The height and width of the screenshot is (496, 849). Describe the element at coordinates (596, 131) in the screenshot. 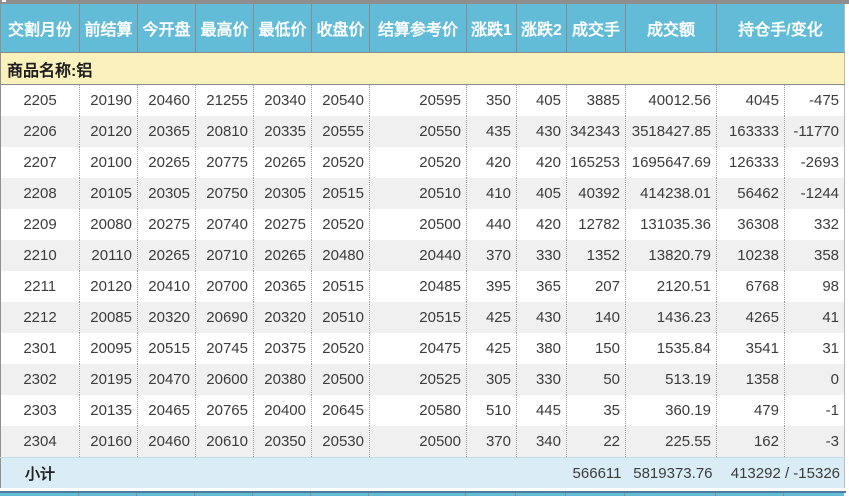

I see `cell-value: 342343` at that location.